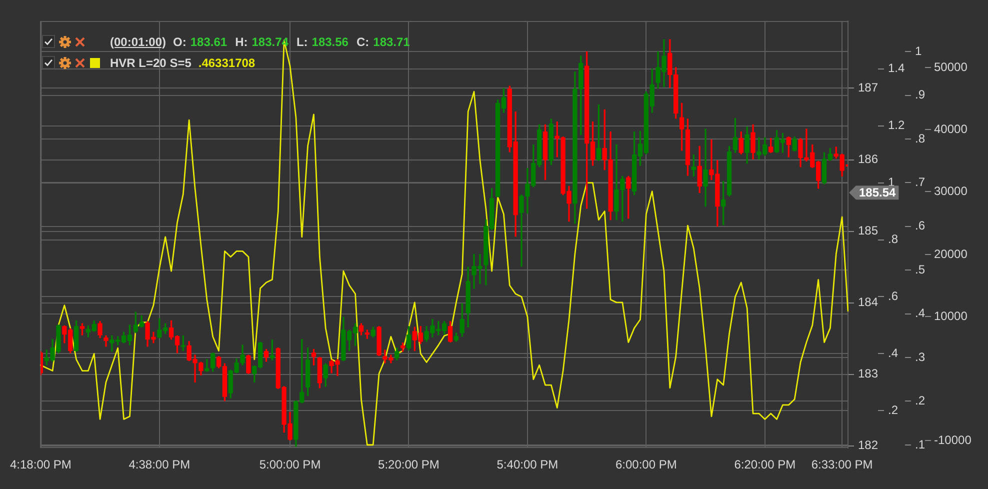 The width and height of the screenshot is (988, 489). What do you see at coordinates (41, 465) in the screenshot?
I see `x-tick-label: 4:18:00 PM` at bounding box center [41, 465].